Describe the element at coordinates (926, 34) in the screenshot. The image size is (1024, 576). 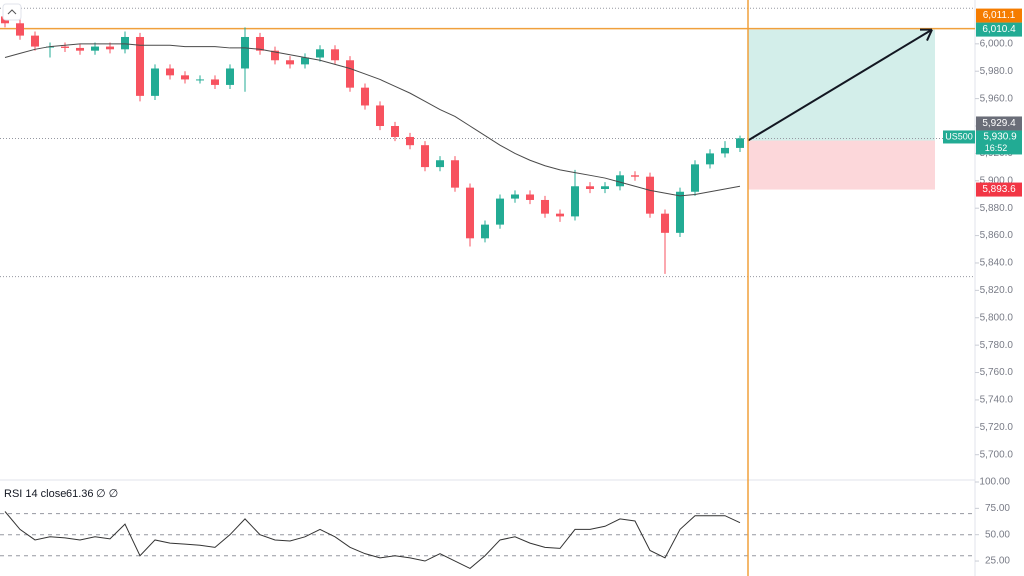
I see `arrow-head` at that location.